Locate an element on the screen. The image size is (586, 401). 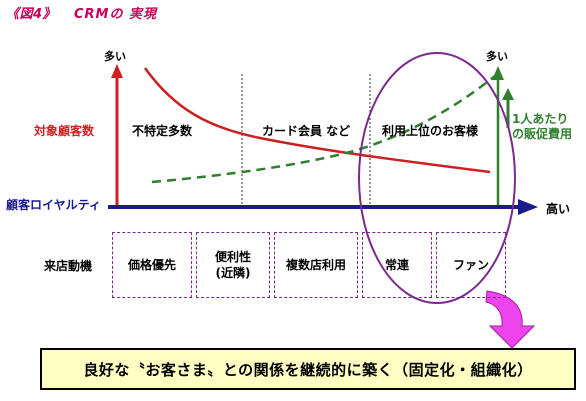
motive-box-price: 価格優先 is located at coordinates (152, 265).